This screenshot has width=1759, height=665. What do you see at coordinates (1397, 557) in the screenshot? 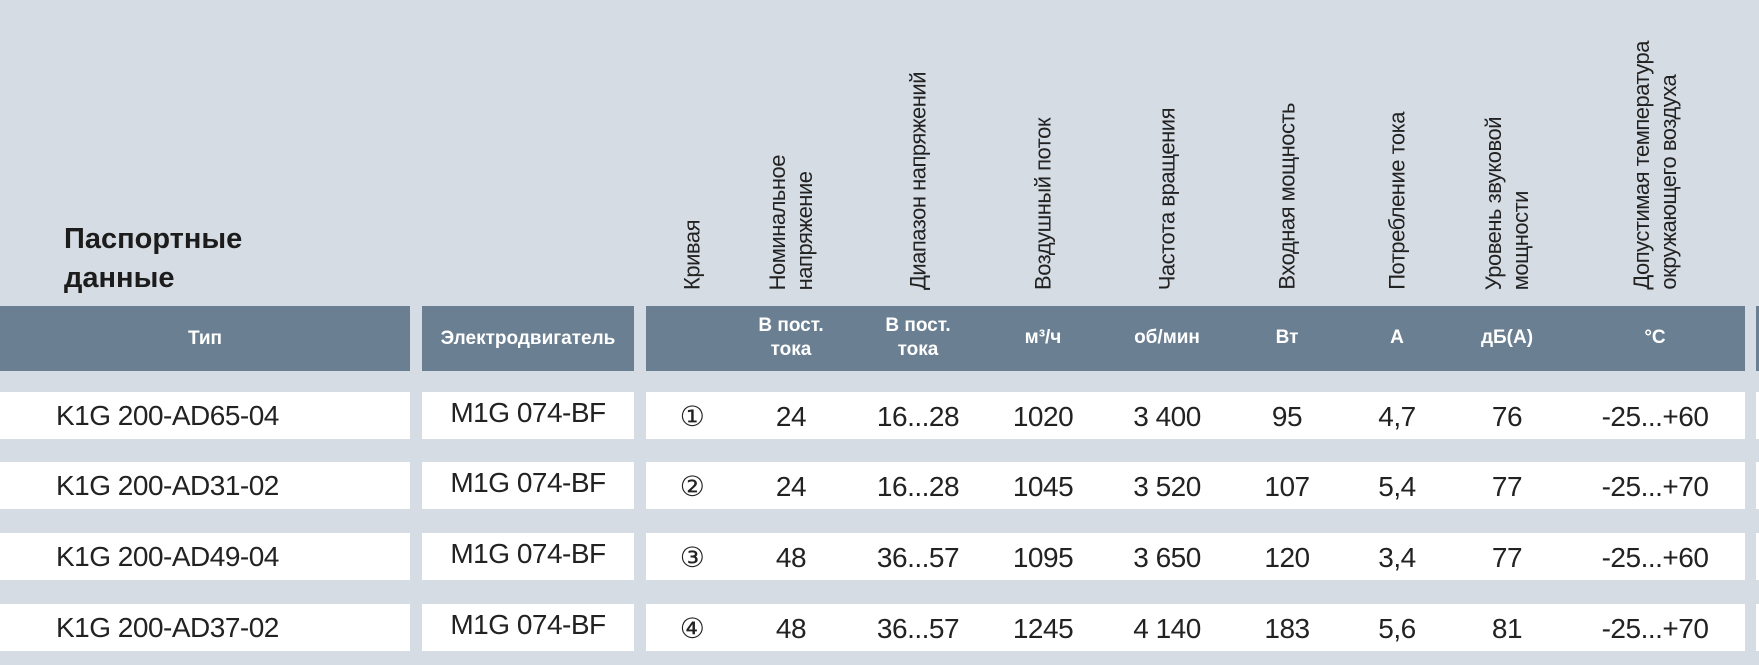
I see `value-cell: 3,4` at bounding box center [1397, 557].